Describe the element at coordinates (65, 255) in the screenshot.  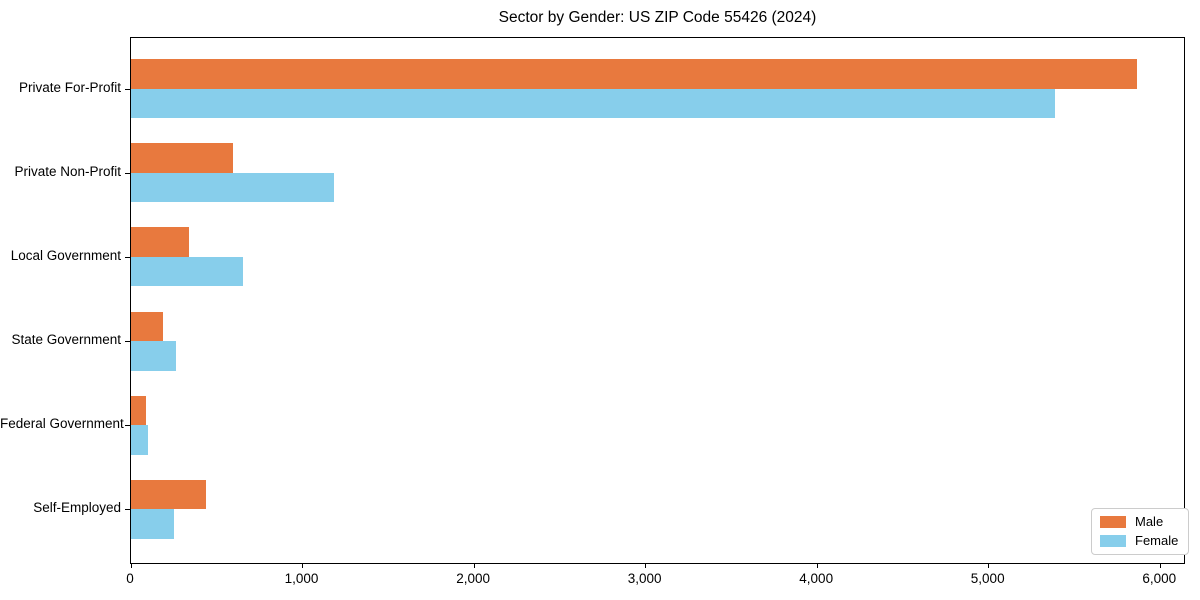
I see `y-tick-label-local-government: Local Government` at that location.